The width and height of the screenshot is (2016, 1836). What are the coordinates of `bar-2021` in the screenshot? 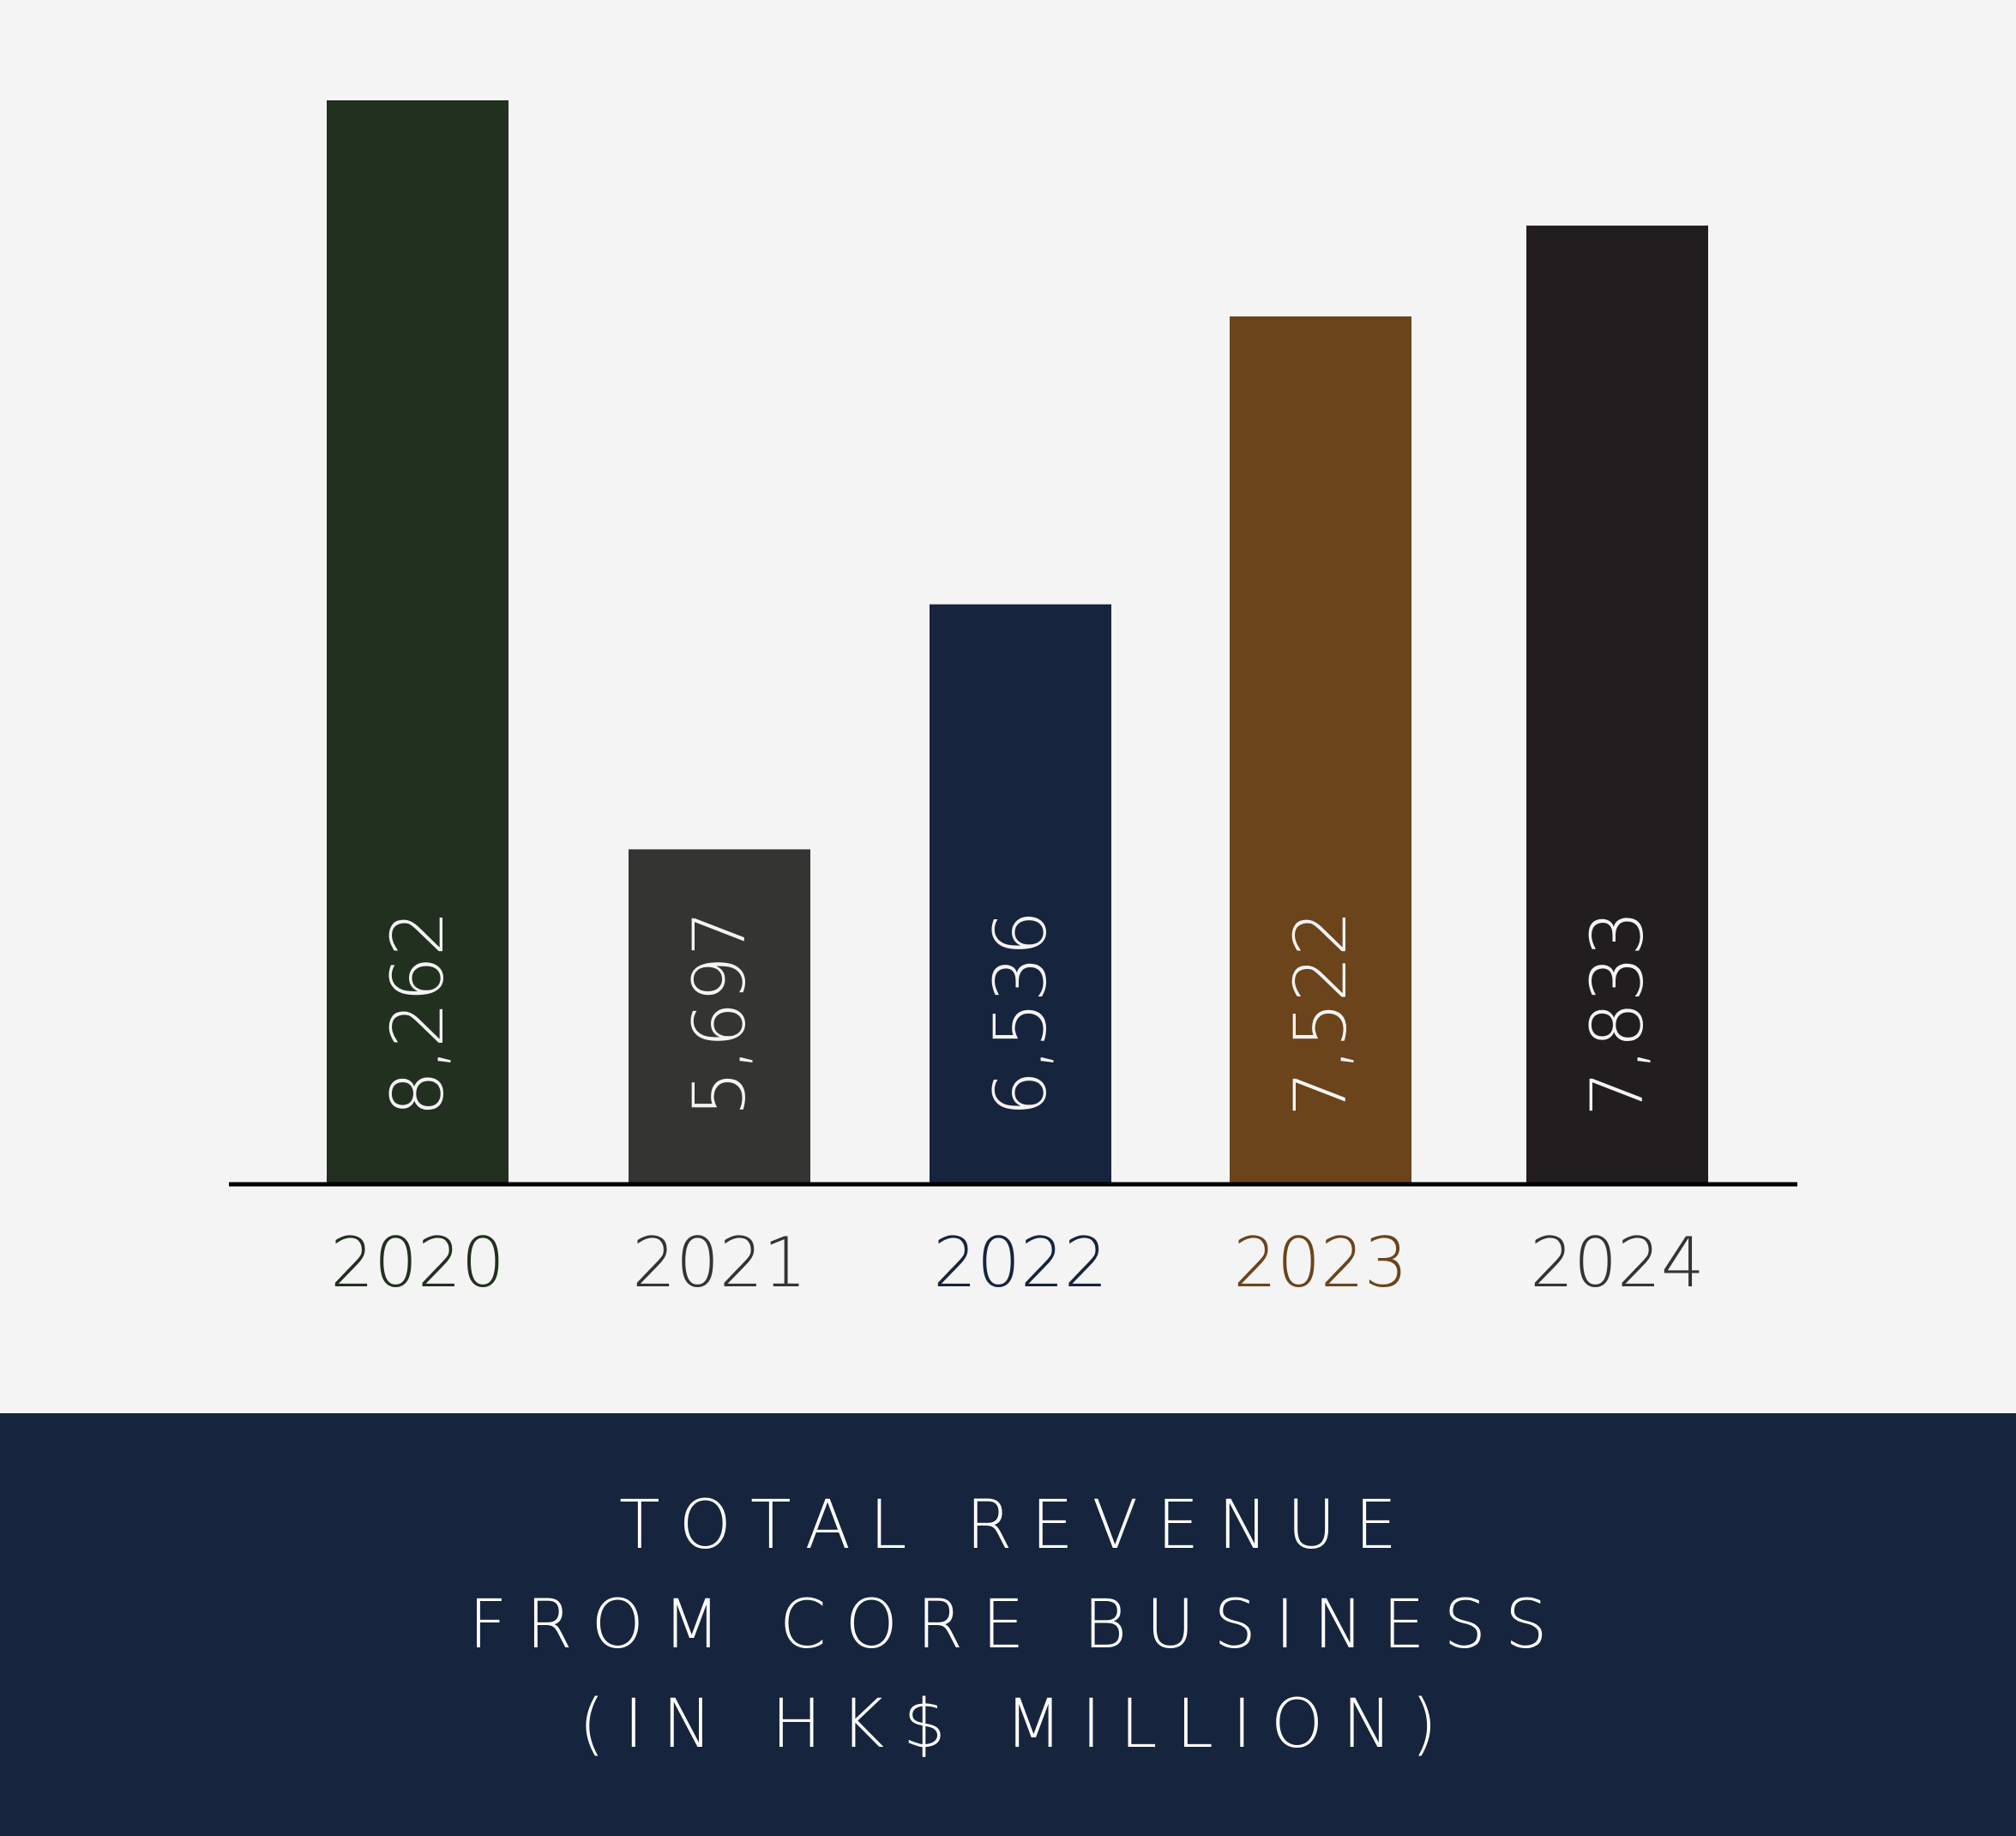 It's located at (719, 1016).